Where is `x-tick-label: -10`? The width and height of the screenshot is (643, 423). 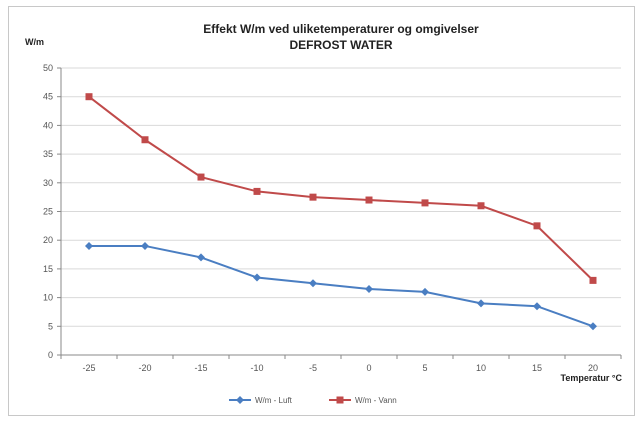 x-tick-label: -10 is located at coordinates (256, 368).